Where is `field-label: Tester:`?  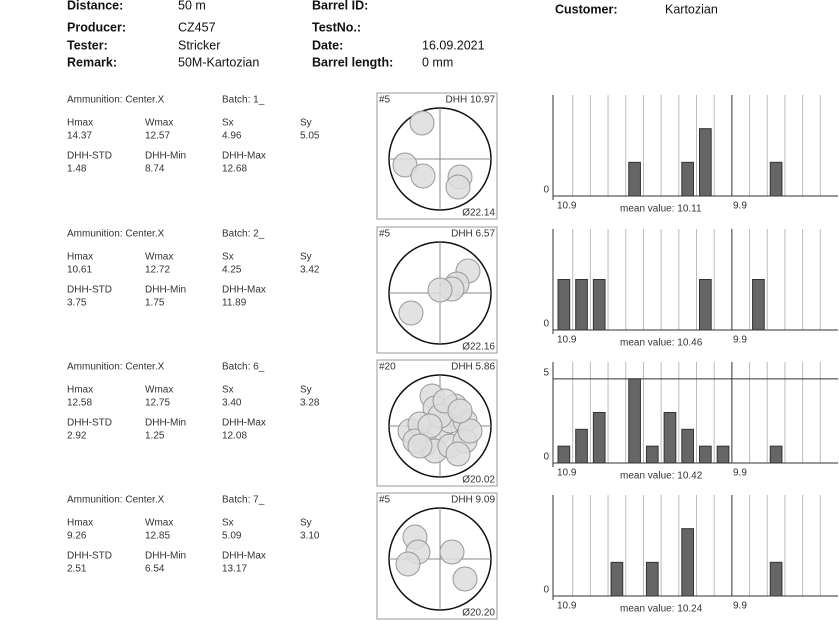 field-label: Tester: is located at coordinates (87, 45).